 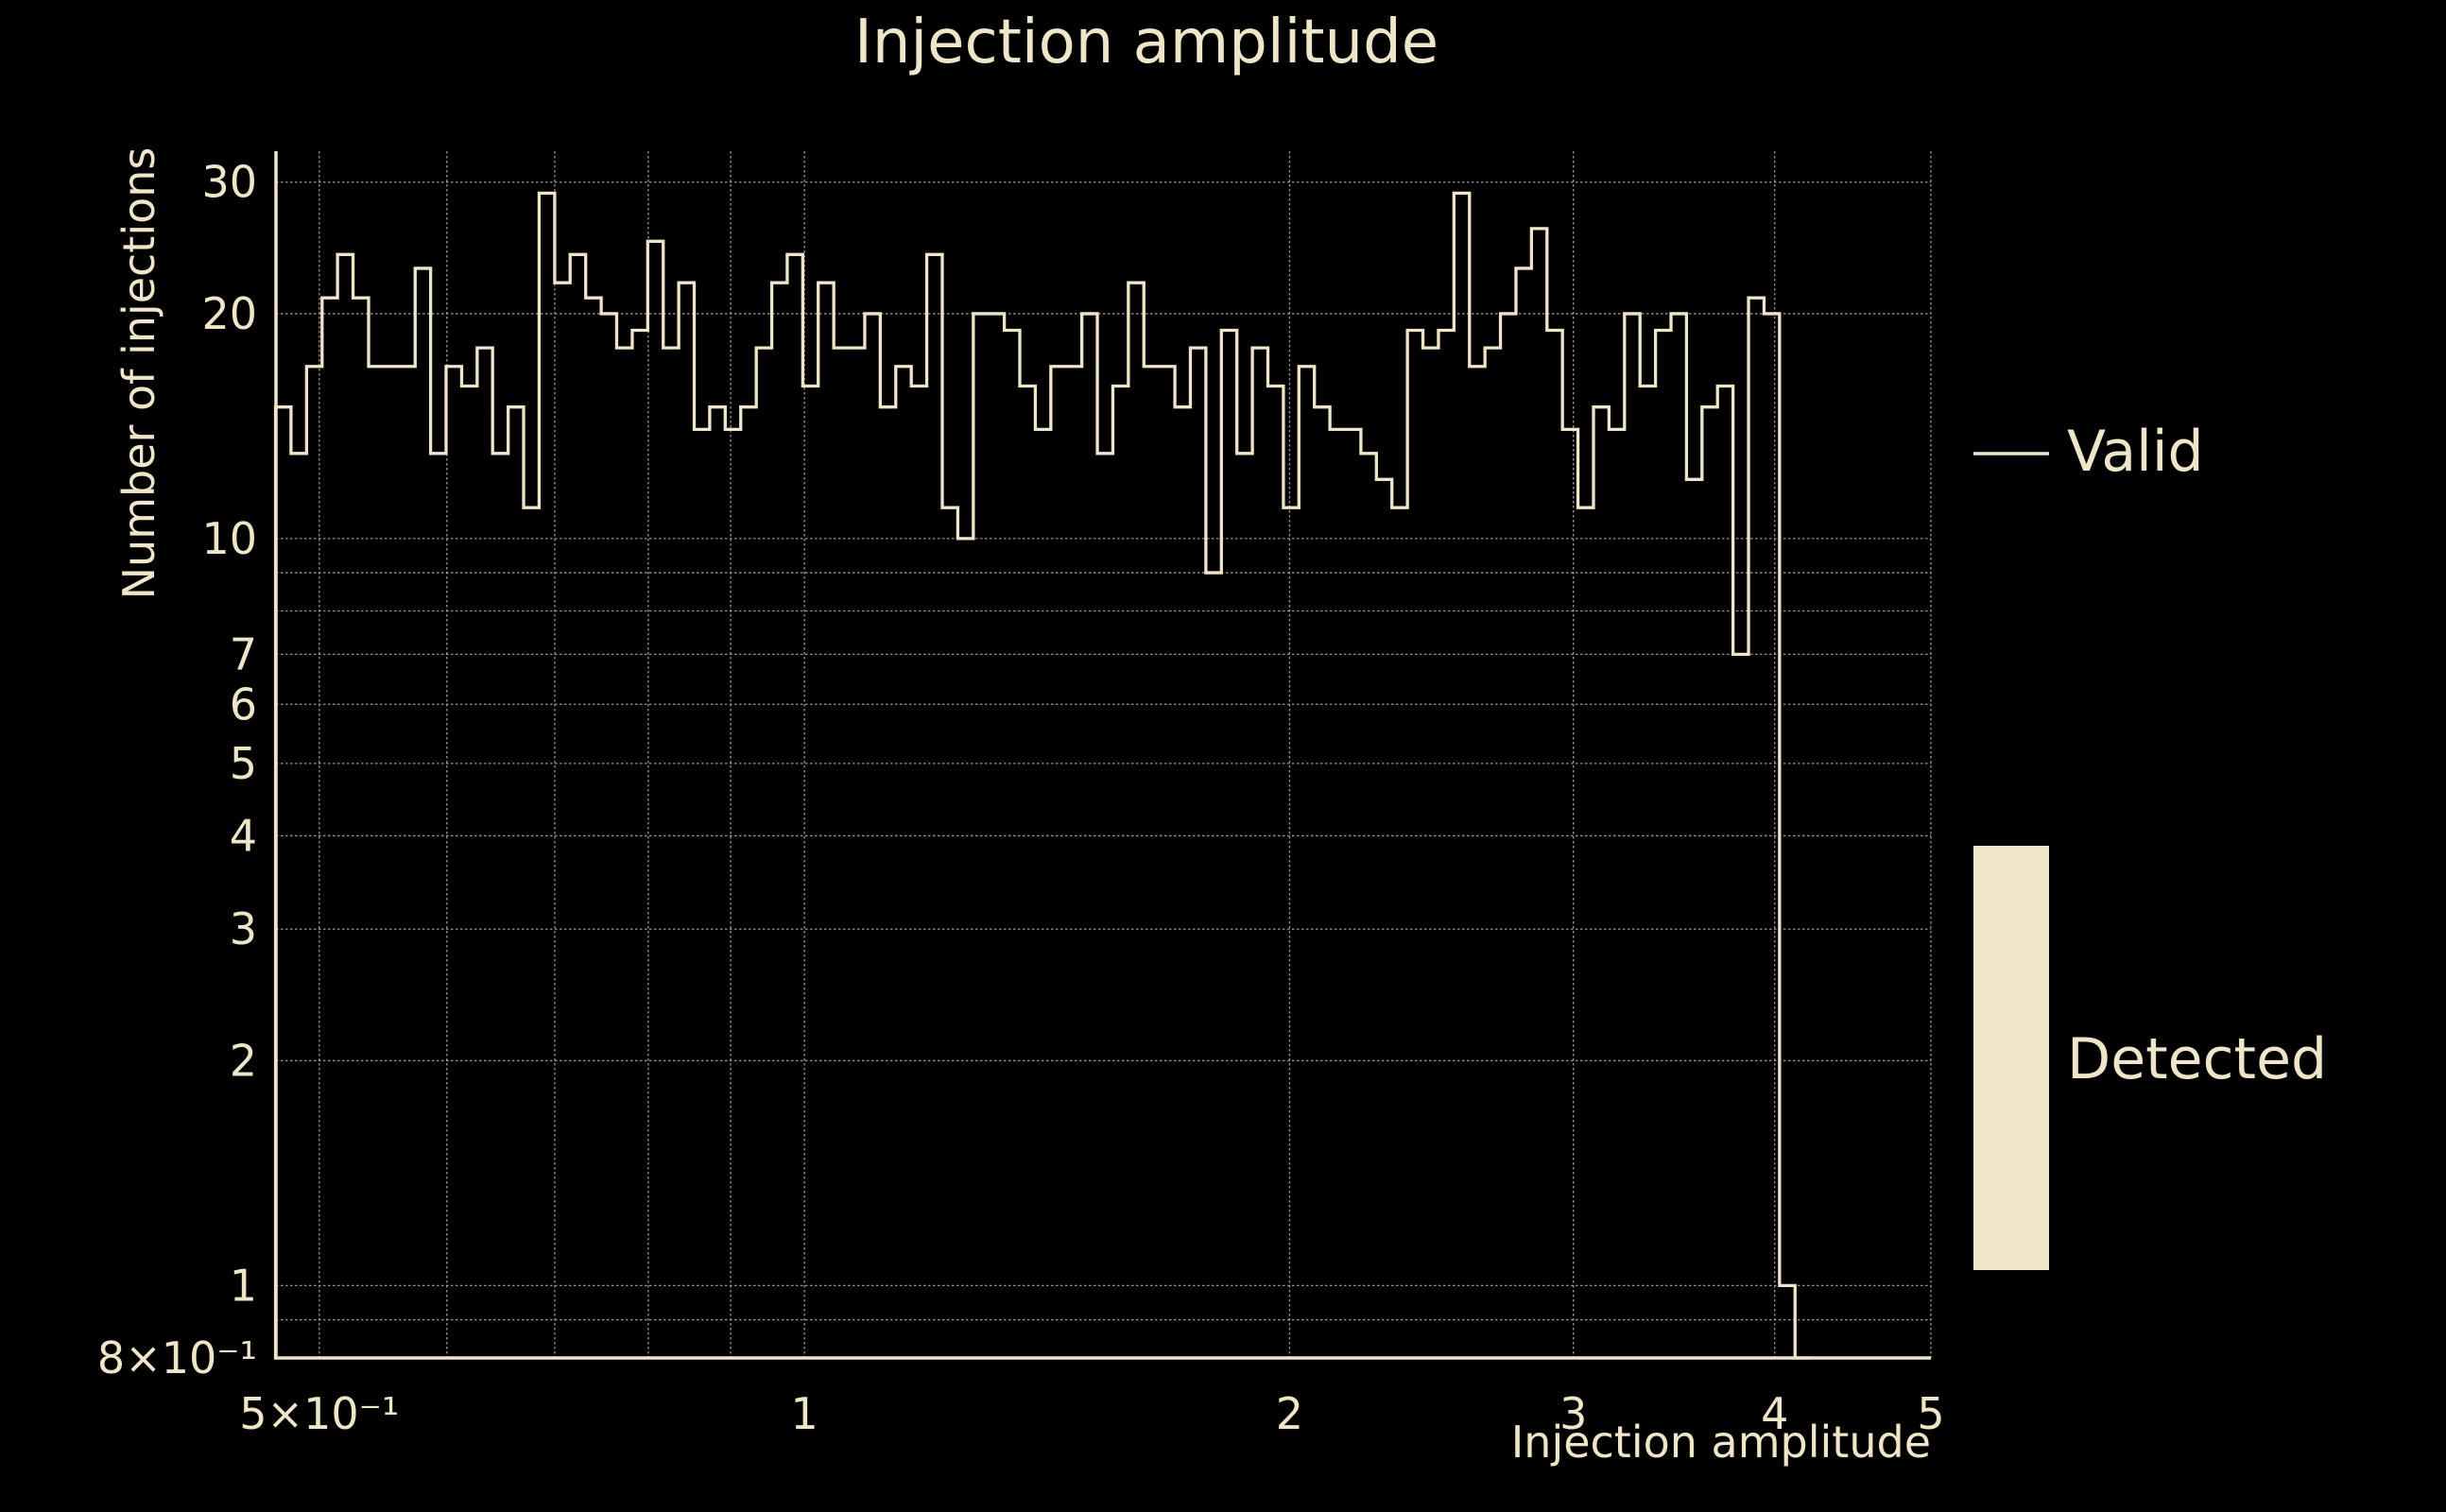 What do you see at coordinates (229, 182) in the screenshot?
I see `y-tick-label: 30` at bounding box center [229, 182].